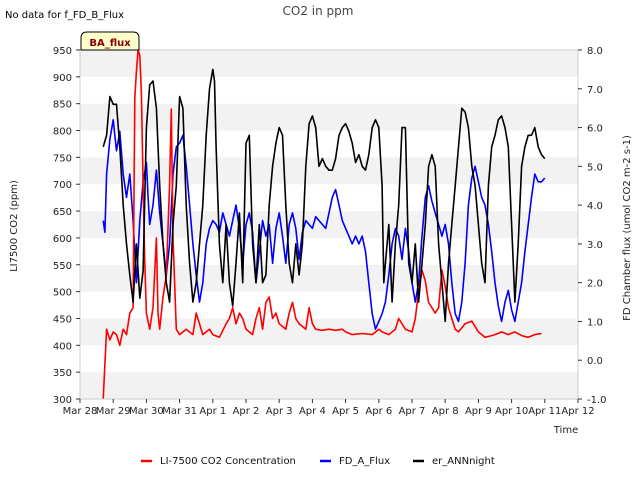  Describe the element at coordinates (113, 411) in the screenshot. I see `x-tick-label: Mar 29` at that location.